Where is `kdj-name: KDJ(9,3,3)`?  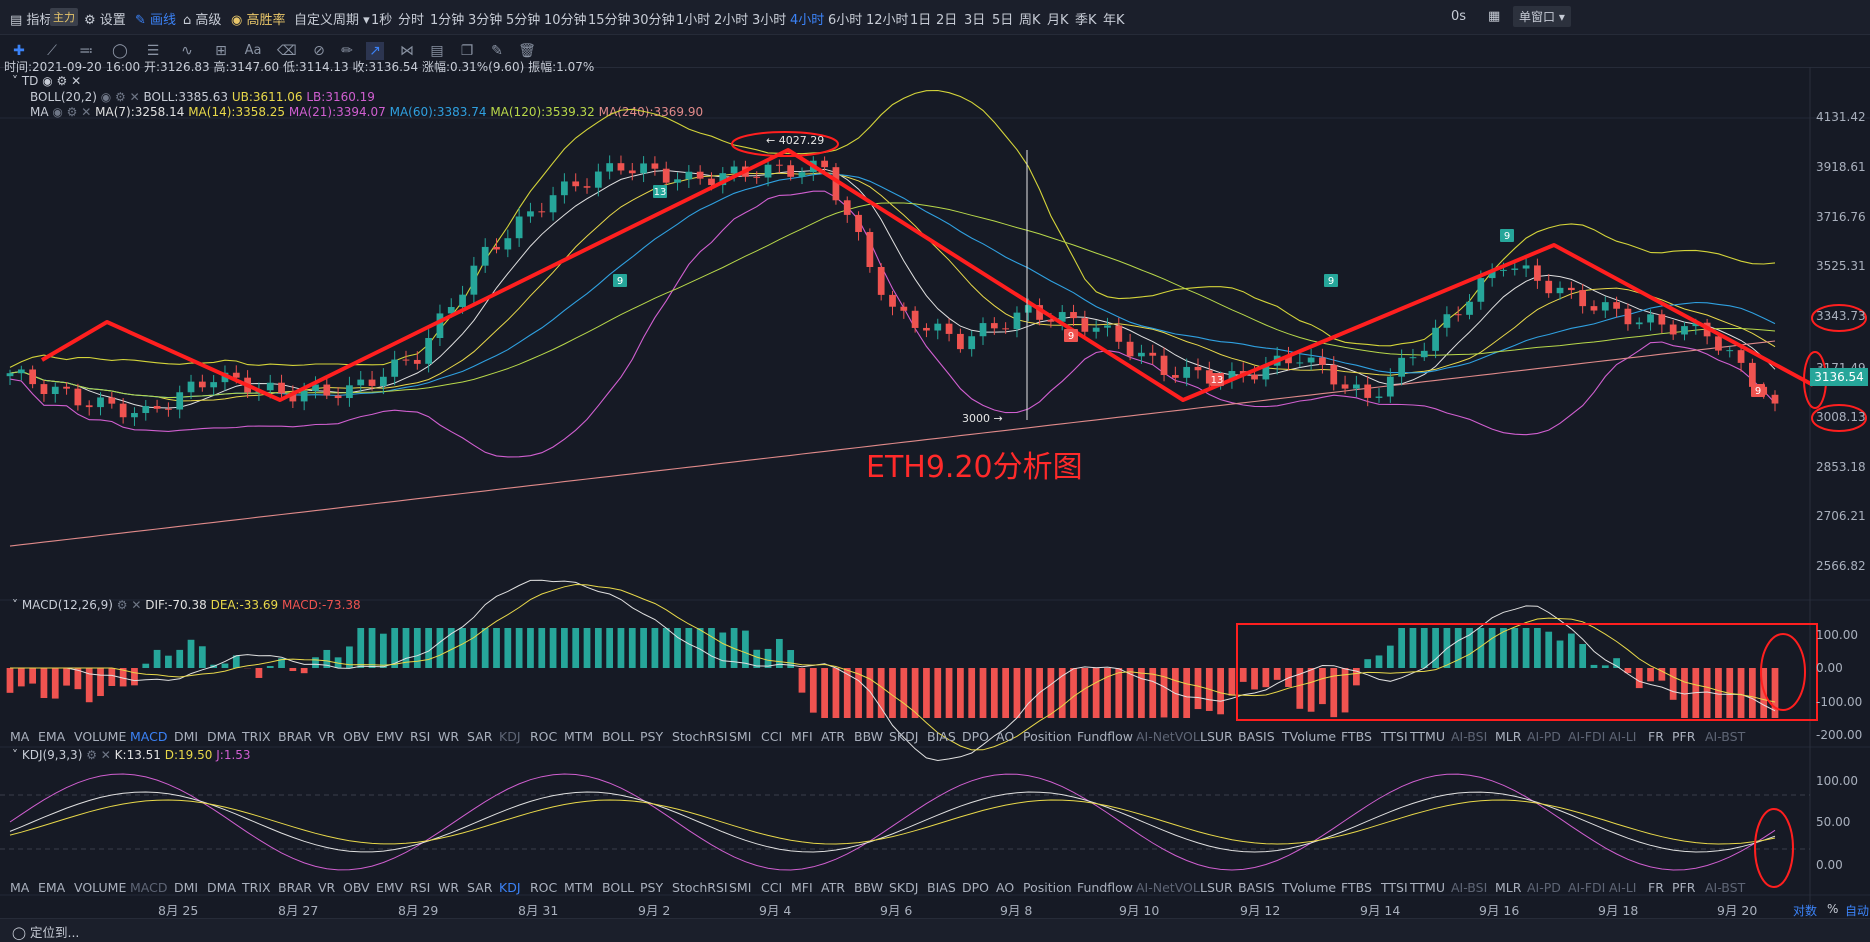
kdj-name: KDJ(9,3,3) is located at coordinates (52, 755).